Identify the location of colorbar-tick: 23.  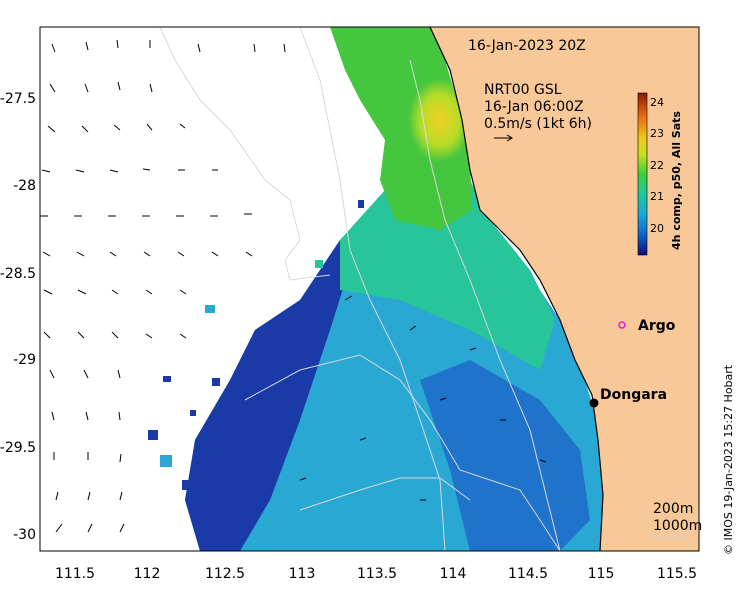
(657, 133).